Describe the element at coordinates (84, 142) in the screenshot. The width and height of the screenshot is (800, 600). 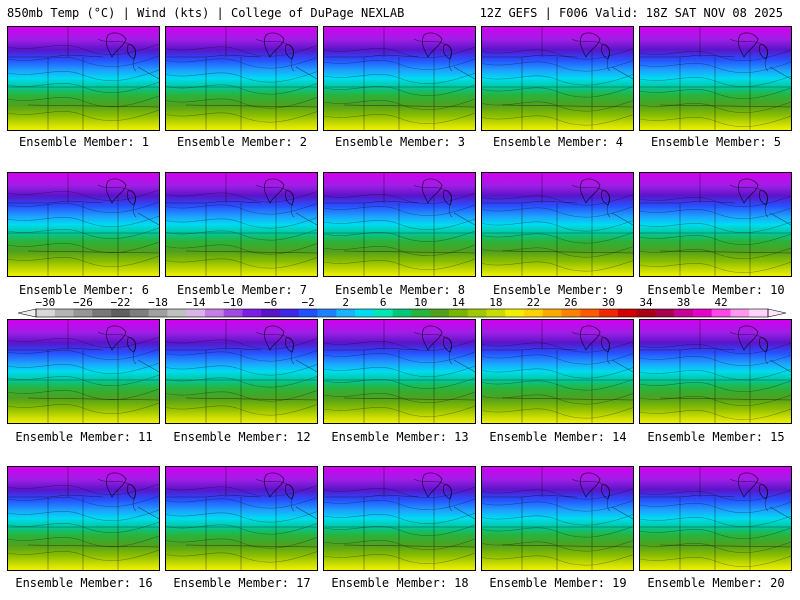
I see `ensemble-member-caption: Ensemble Member: 1` at that location.